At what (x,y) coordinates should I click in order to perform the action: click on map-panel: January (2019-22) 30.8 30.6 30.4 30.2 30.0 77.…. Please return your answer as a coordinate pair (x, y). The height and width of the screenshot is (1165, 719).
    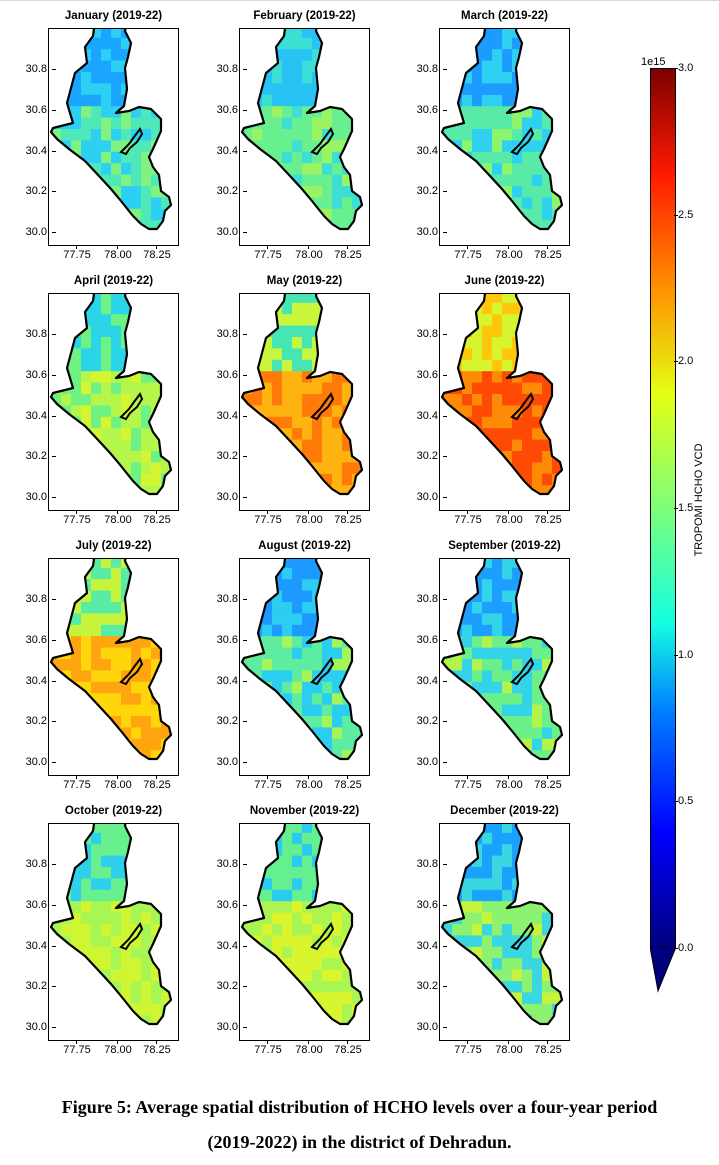
    Looking at the image, I should click on (95, 140).